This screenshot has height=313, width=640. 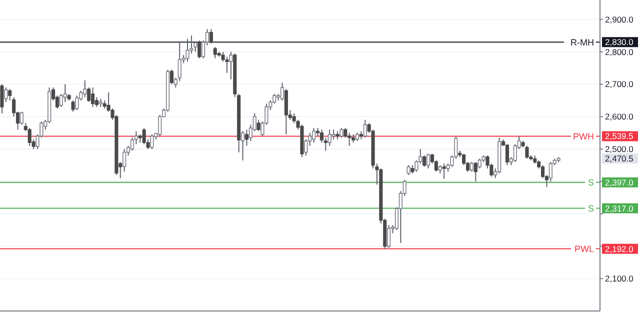 I want to click on y-tick-label: 2,600.0, so click(x=619, y=117).